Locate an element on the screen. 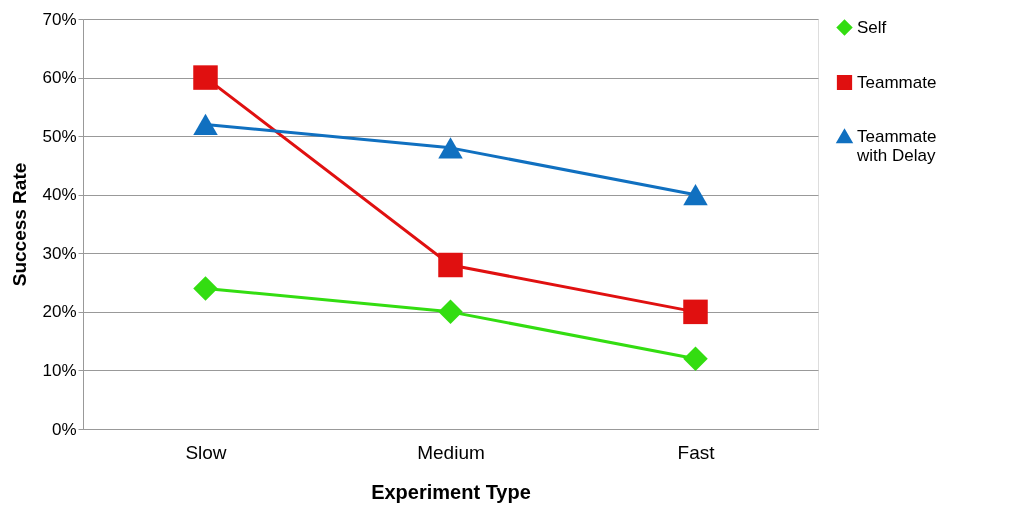  y-tick-label: 40% is located at coordinates (59, 195).